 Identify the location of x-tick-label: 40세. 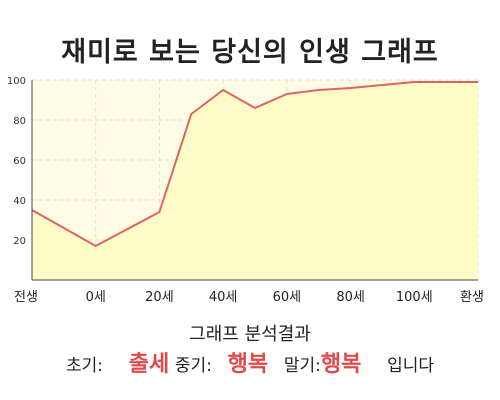
(223, 297).